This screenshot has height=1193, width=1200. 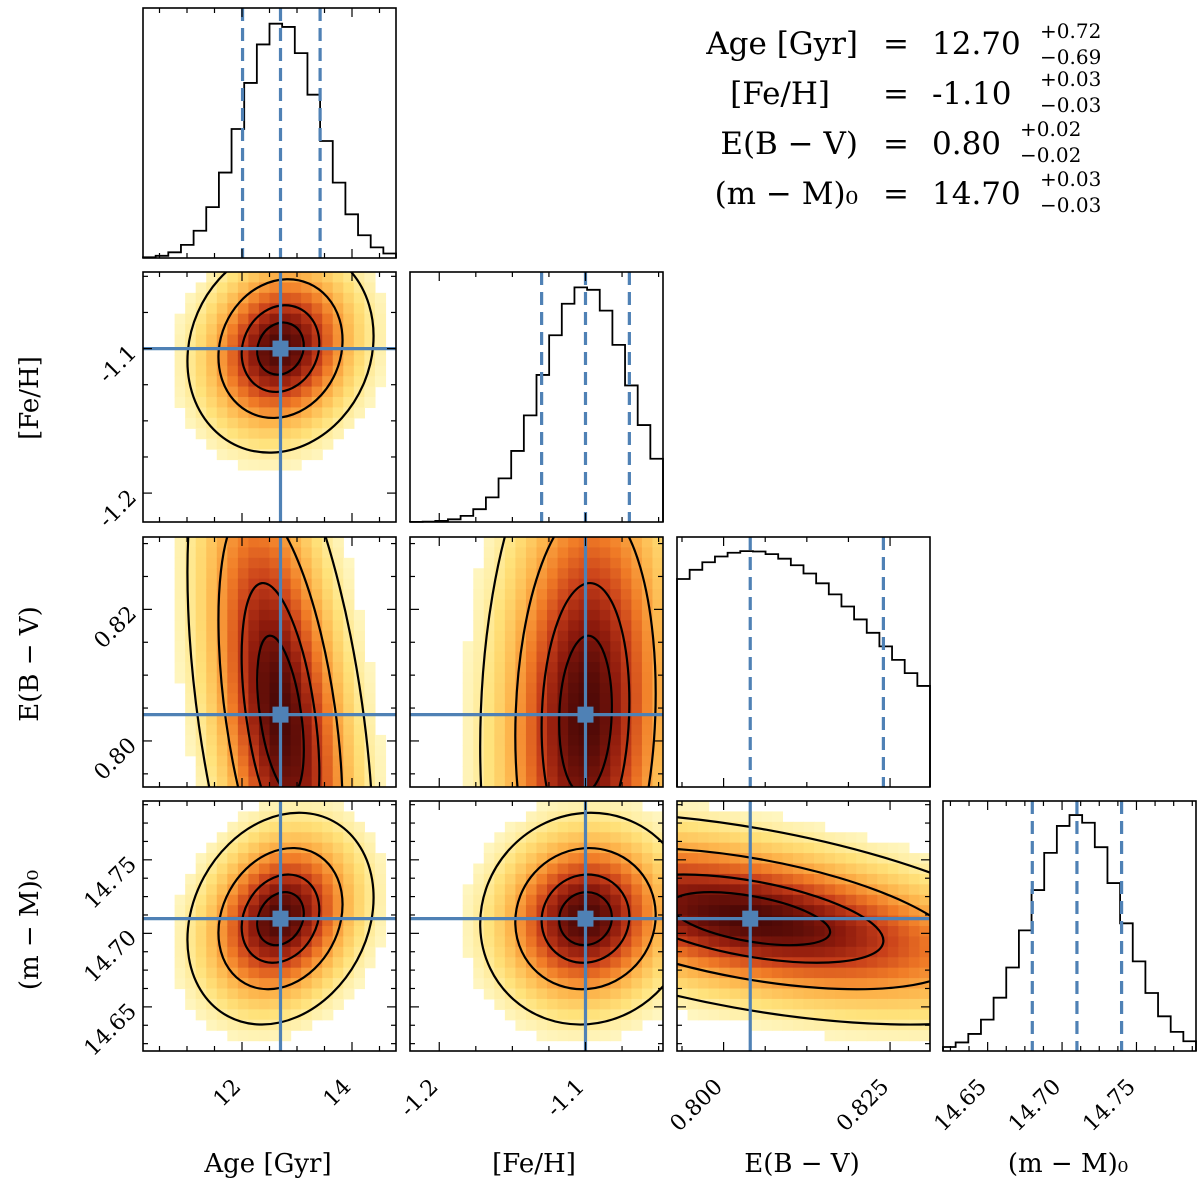 What do you see at coordinates (1068, 1164) in the screenshot?
I see `x-axis-label-dm: (m − M)₀` at bounding box center [1068, 1164].